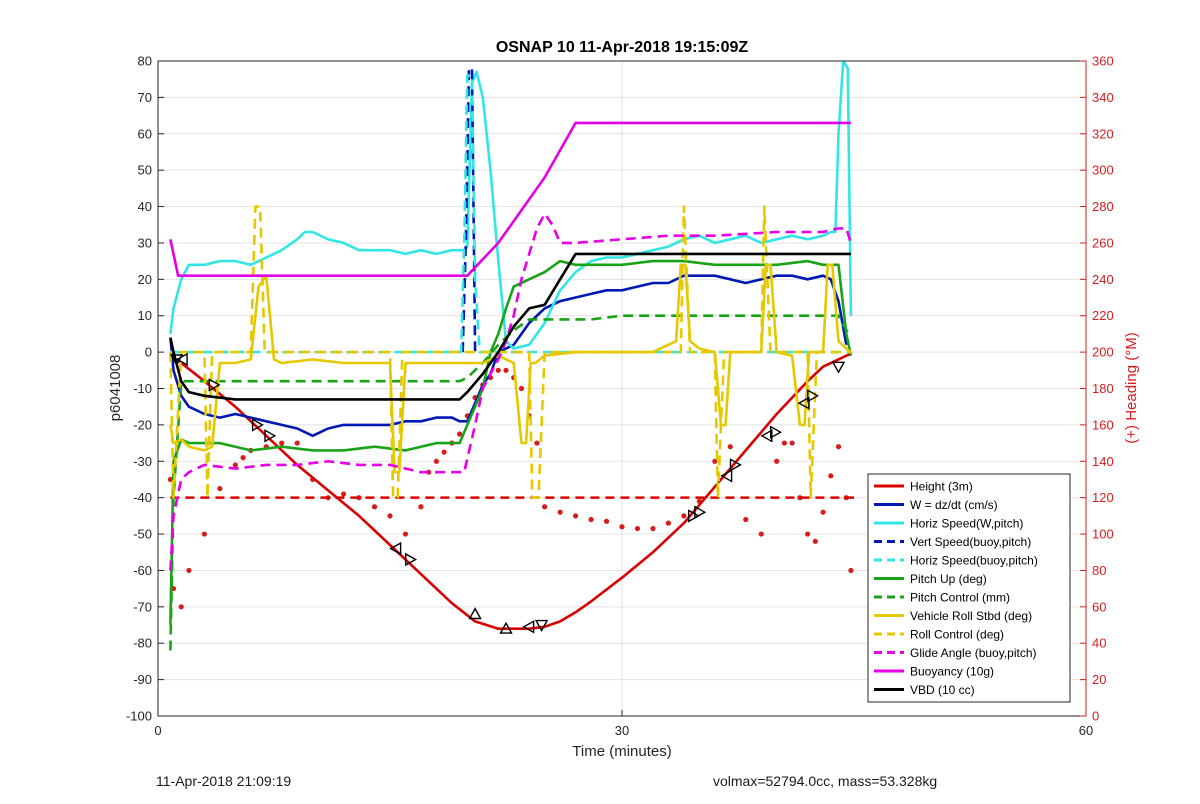 The image size is (1200, 804). I want to click on y-tick-label-left: -10, so click(142, 388).